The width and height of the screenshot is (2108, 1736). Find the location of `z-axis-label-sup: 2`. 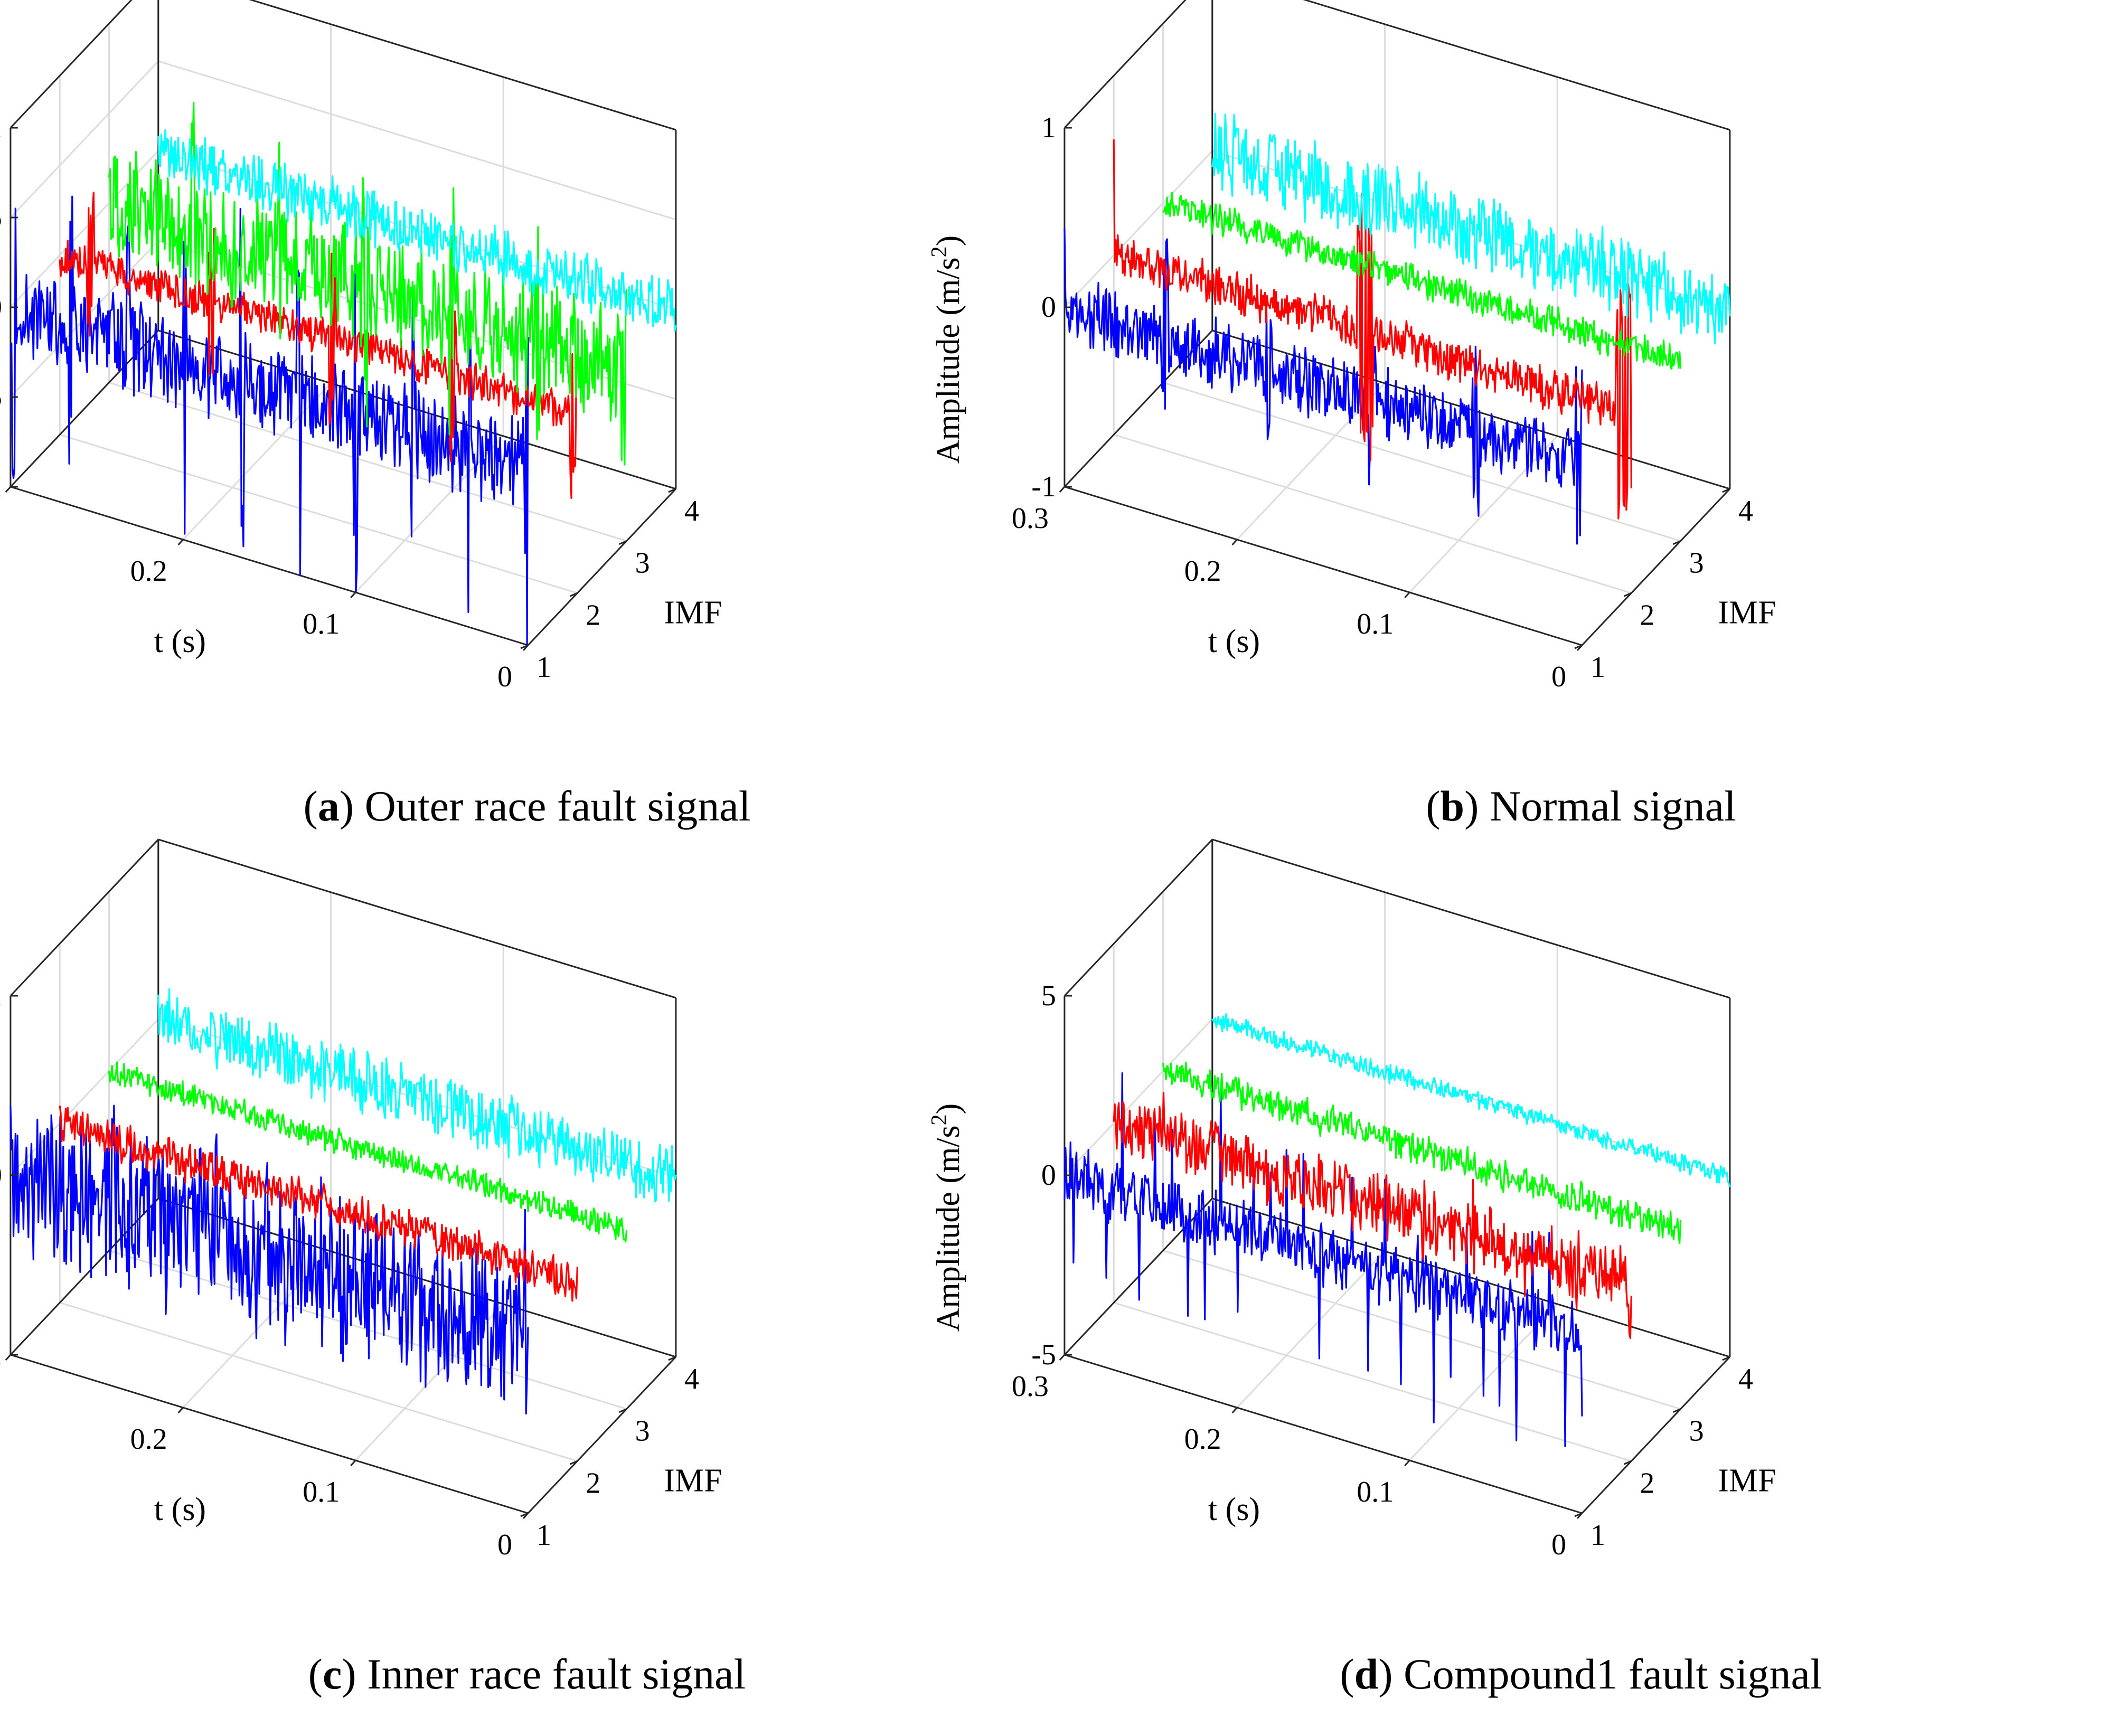

z-axis-label-sup: 2 is located at coordinates (940, 251).